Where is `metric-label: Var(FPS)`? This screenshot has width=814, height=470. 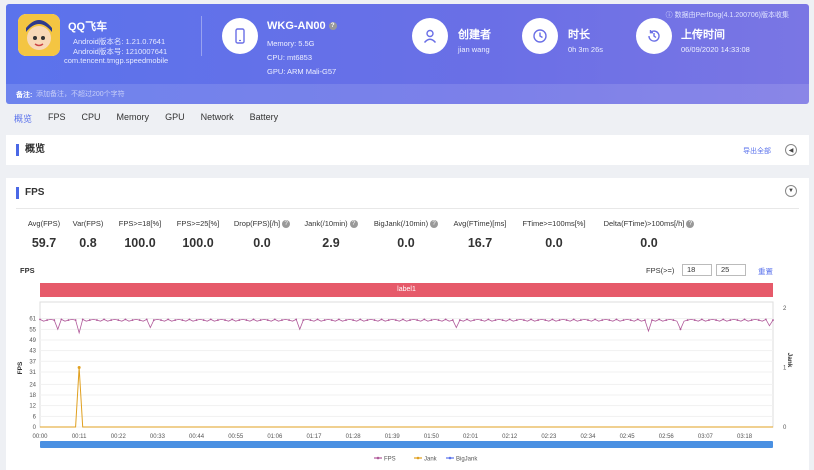 metric-label: Var(FPS) is located at coordinates (88, 223).